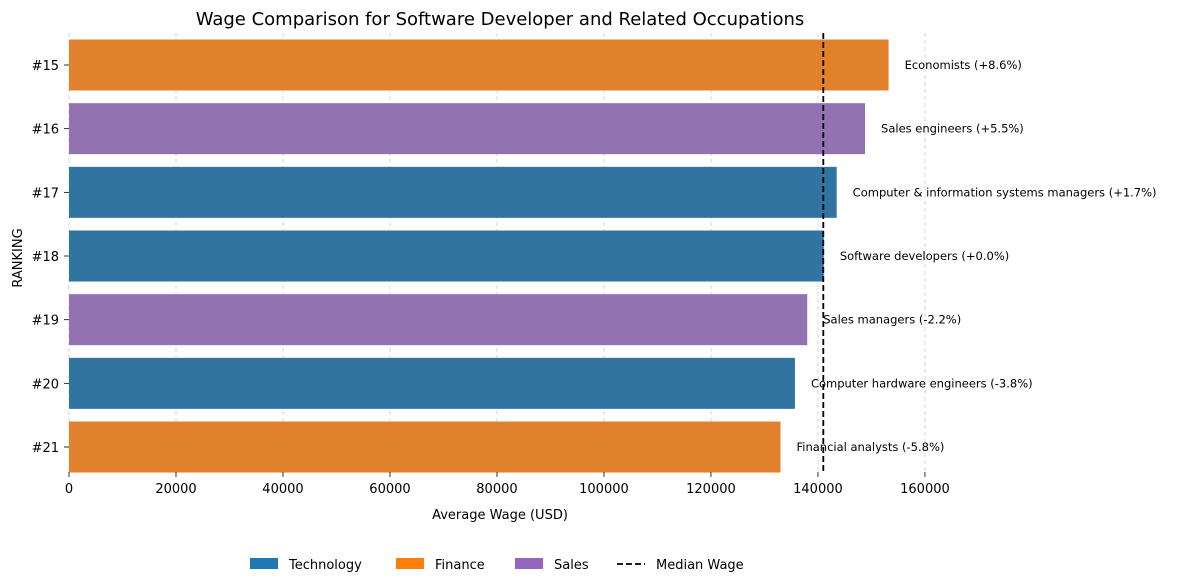 This screenshot has width=1195, height=587. I want to click on bar-label: Economists (+8.6%), so click(963, 65).